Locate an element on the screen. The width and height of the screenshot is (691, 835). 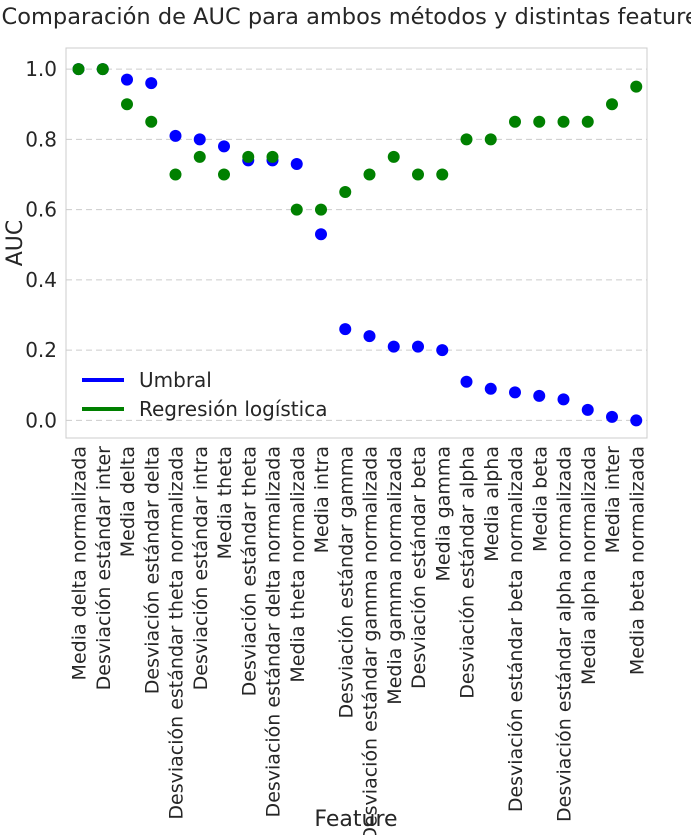
x-tick-label: Media beta is located at coordinates (540, 499).